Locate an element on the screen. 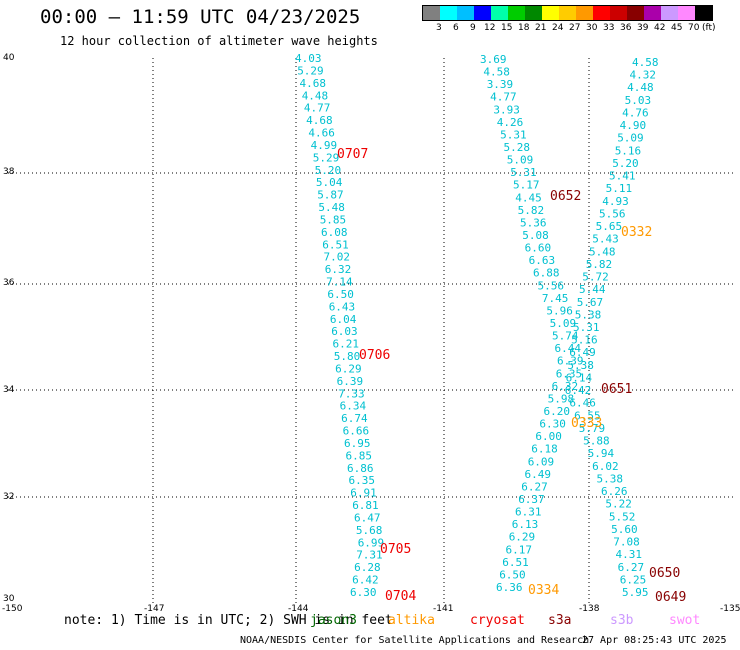  wave-height-value: 6.31 is located at coordinates (528, 512).